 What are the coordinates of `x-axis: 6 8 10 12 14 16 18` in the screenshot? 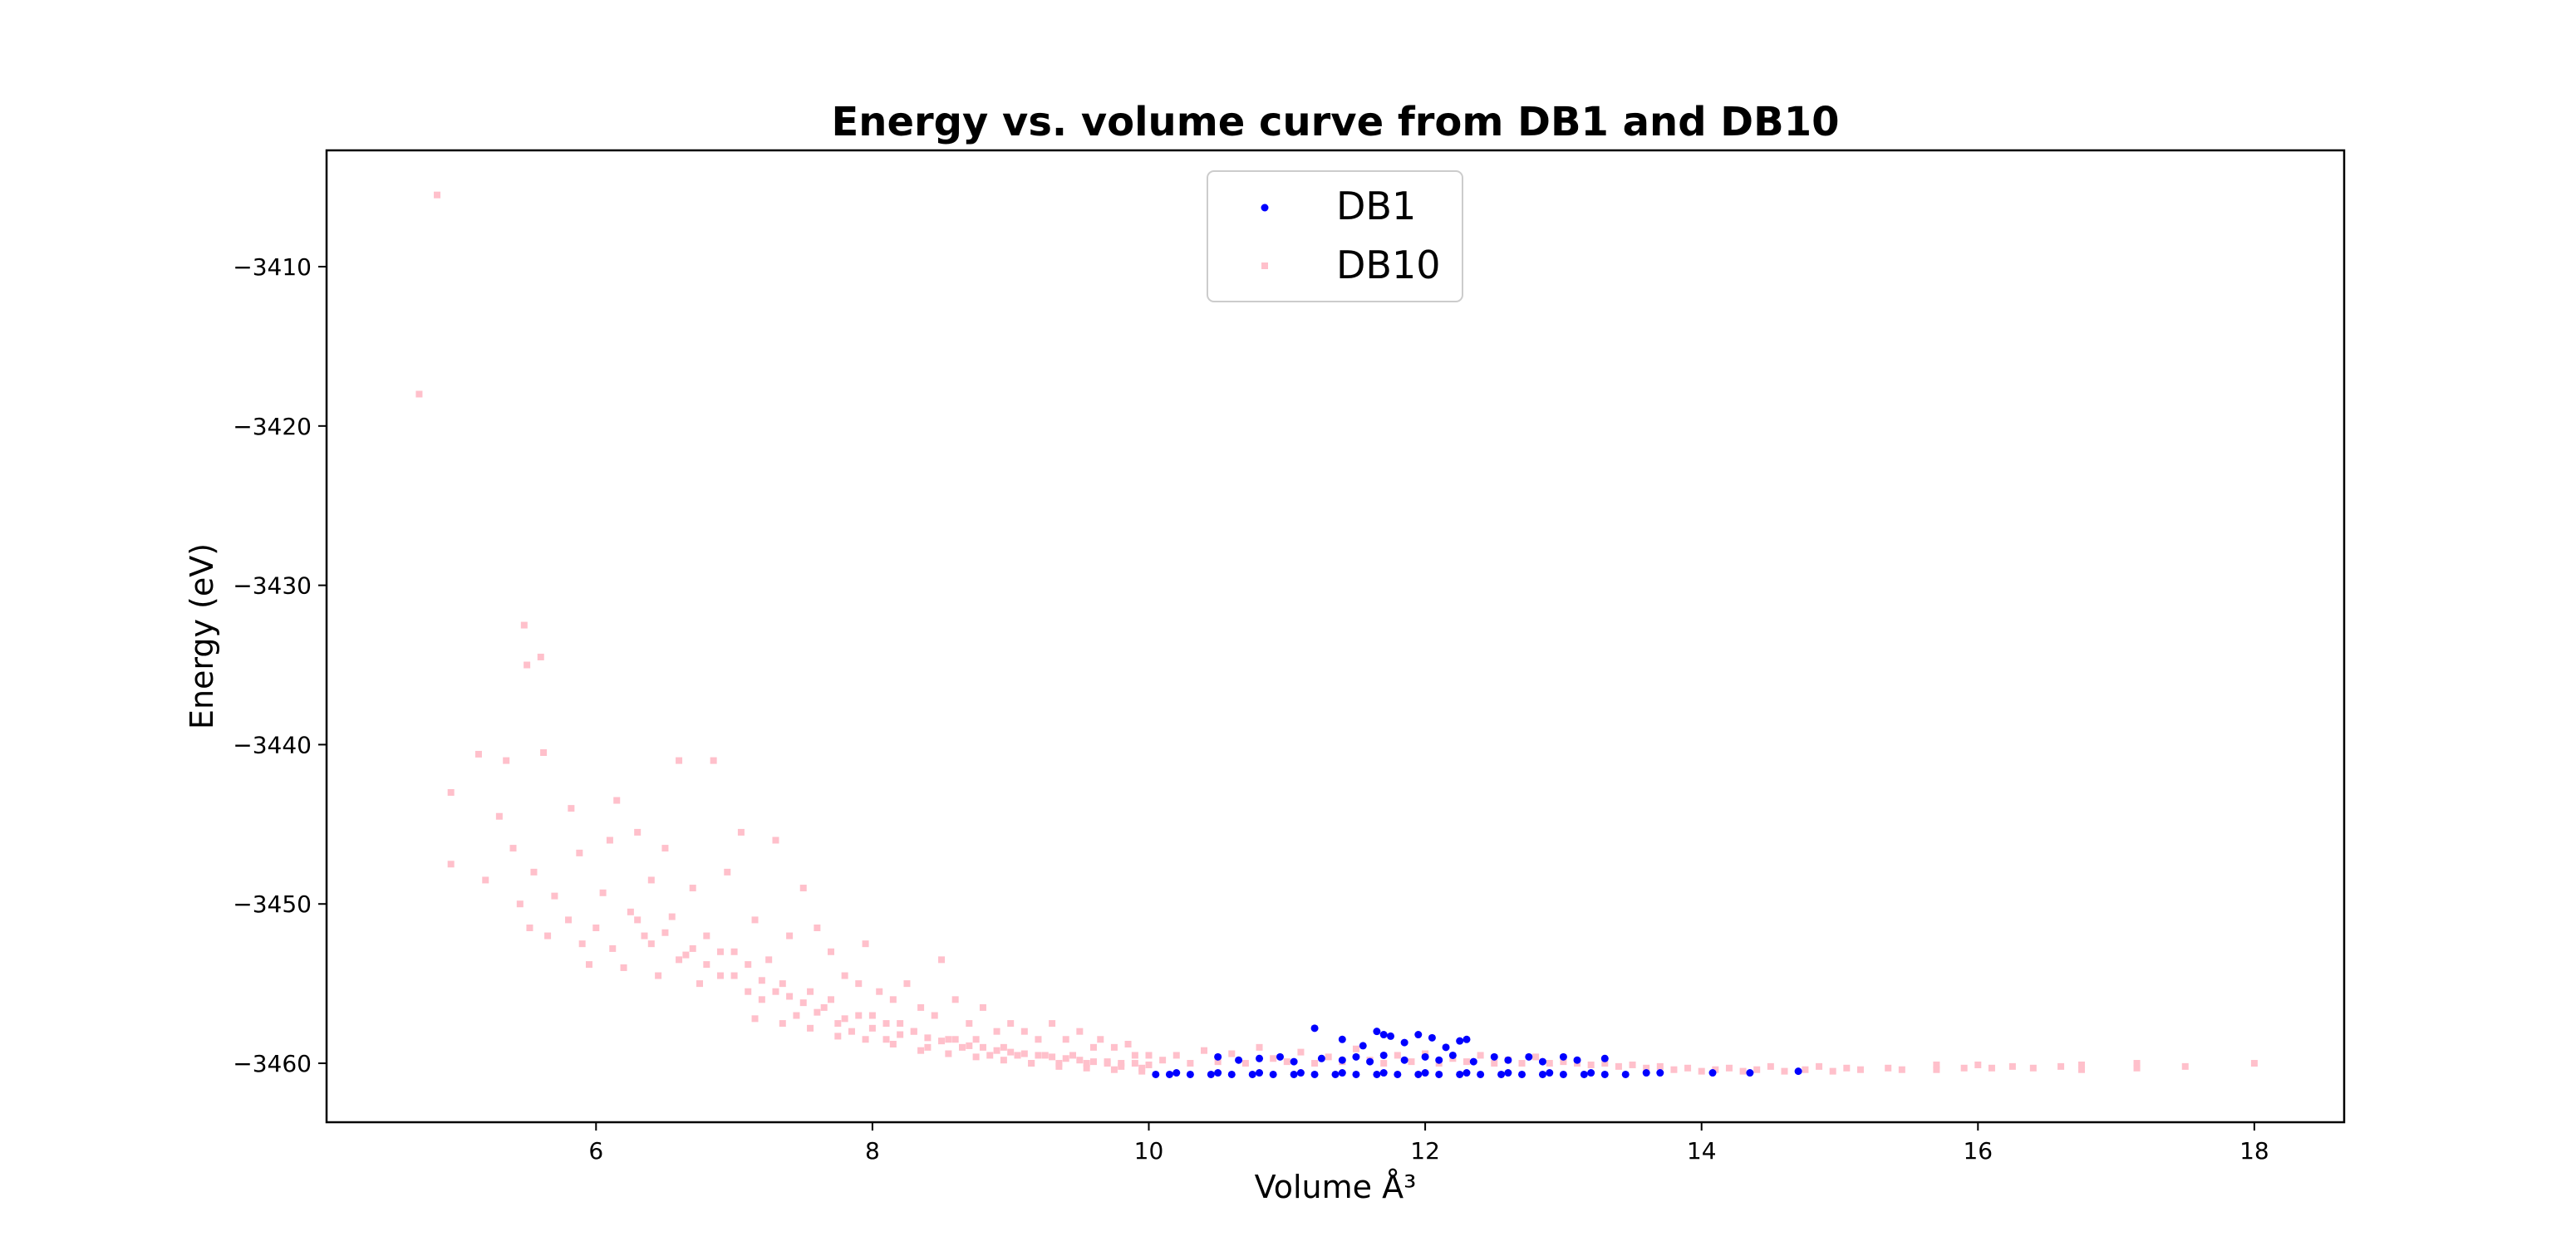 It's located at (1428, 1143).